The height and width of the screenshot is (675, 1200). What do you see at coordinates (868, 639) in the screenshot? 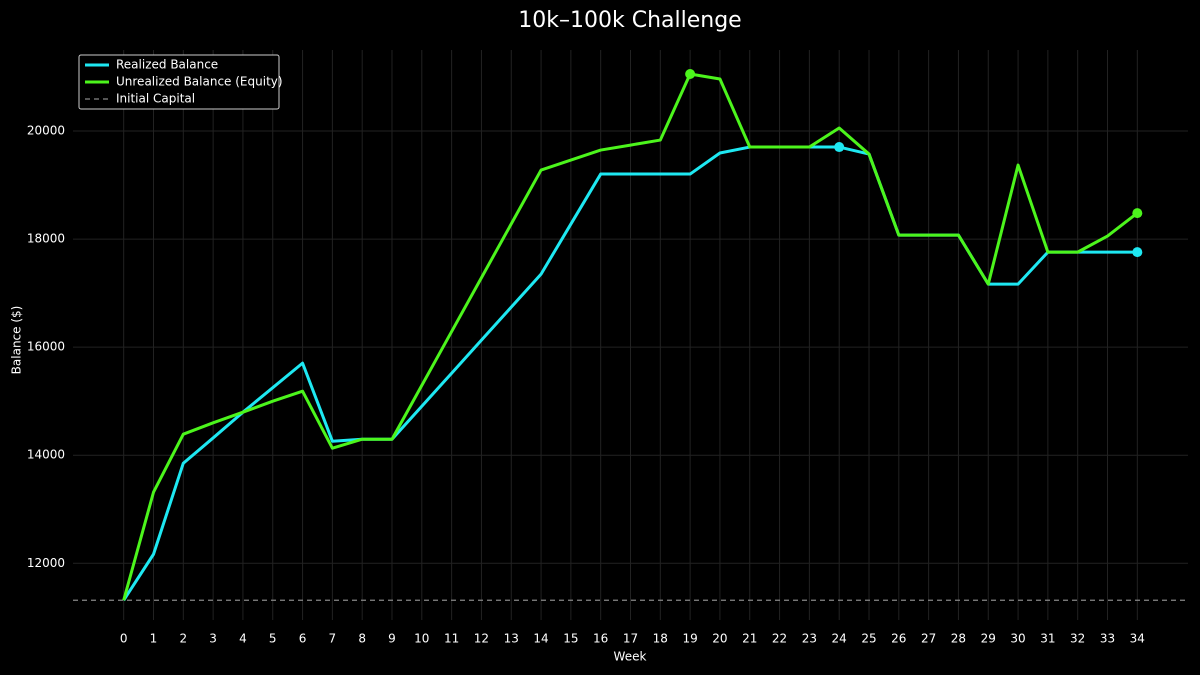
I see `x-tick-label: 25` at bounding box center [868, 639].